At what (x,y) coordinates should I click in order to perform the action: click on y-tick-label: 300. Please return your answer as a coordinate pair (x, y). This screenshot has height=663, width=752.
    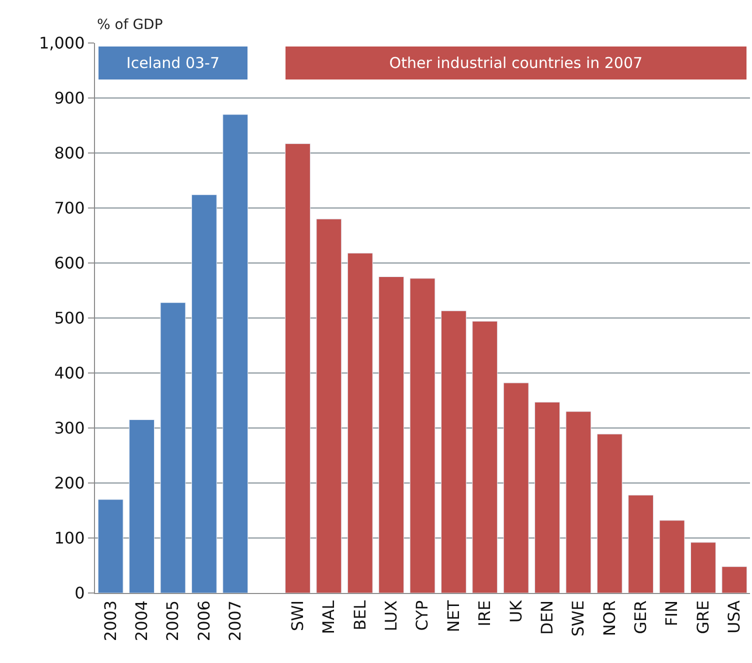
    Looking at the image, I should click on (69, 428).